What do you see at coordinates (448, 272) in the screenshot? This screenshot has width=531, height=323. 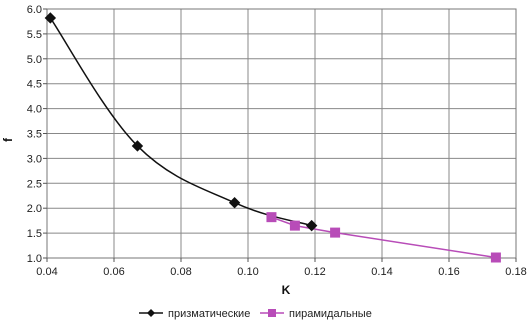 I see `x-tick-label: 0.16` at bounding box center [448, 272].